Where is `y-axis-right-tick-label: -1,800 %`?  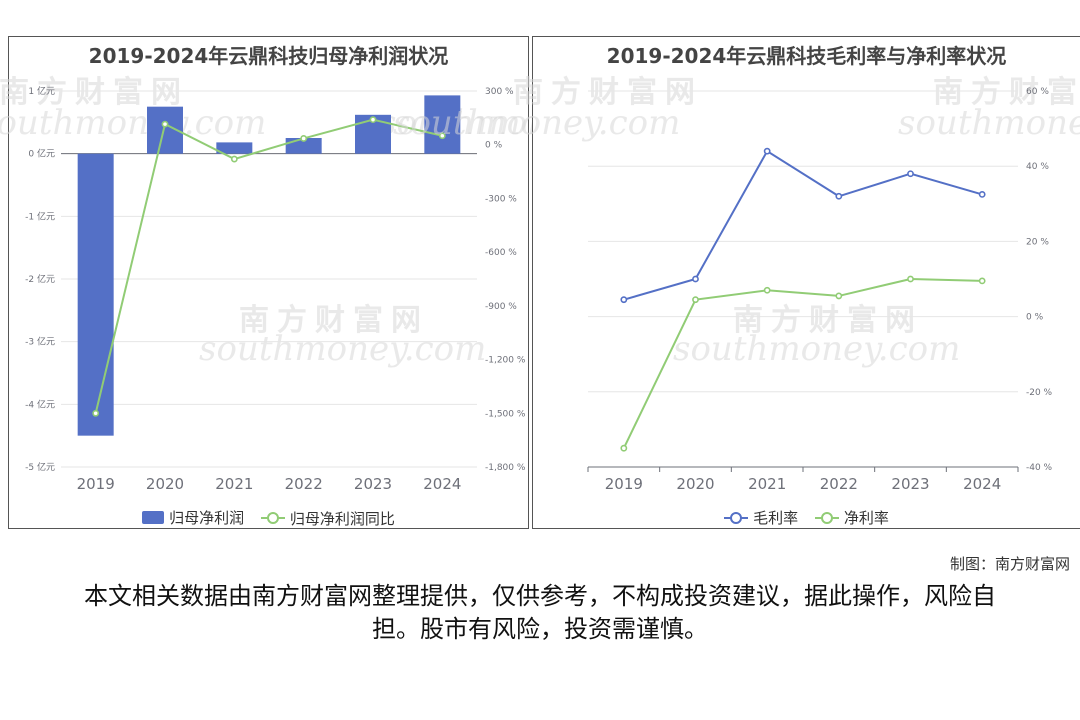 y-axis-right-tick-label: -1,800 % is located at coordinates (505, 468).